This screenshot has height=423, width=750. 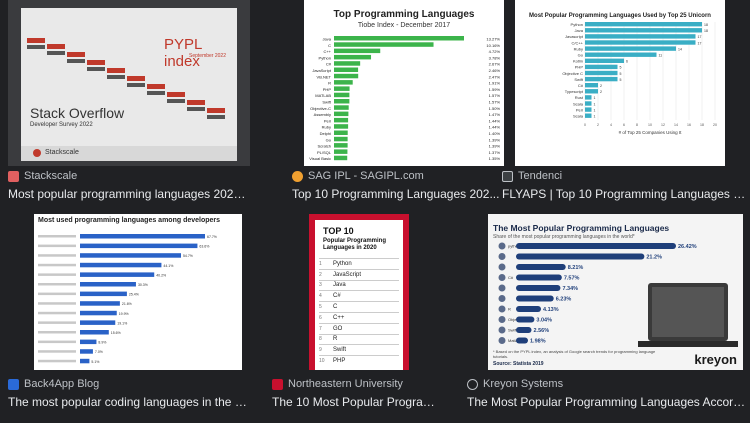 What do you see at coordinates (601, 92) in the screenshot?
I see `bar-value: 2` at bounding box center [601, 92].